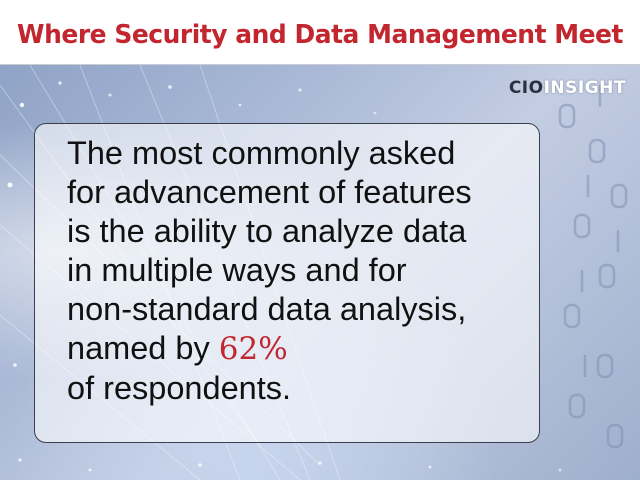 This screenshot has height=480, width=640. Describe the element at coordinates (526, 88) in the screenshot. I see `logo-cio-text: CIO` at that location.